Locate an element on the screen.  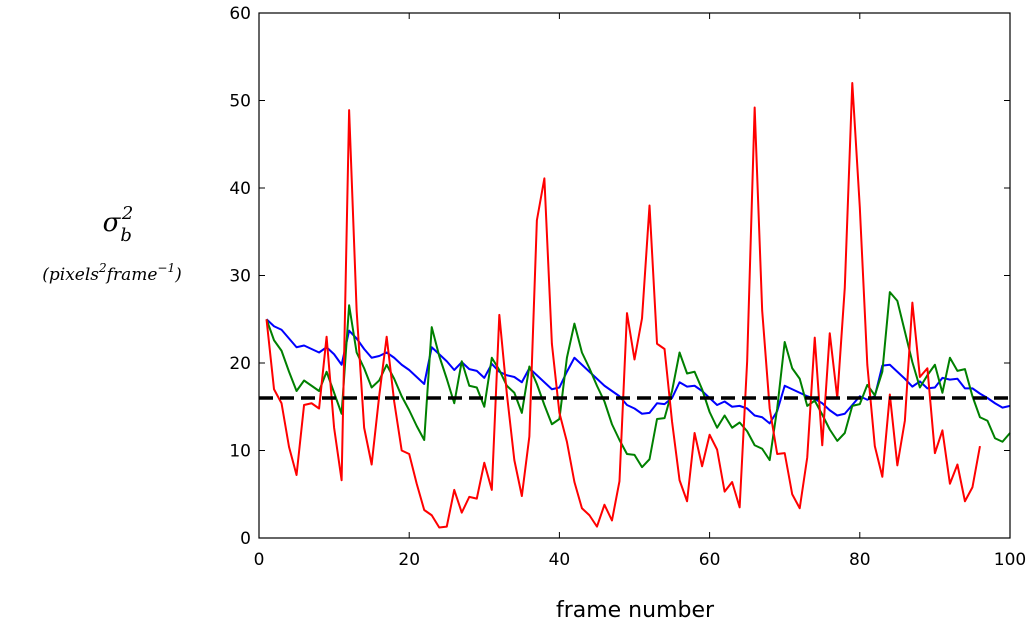
x-tick-label: 80 is located at coordinates (860, 560).